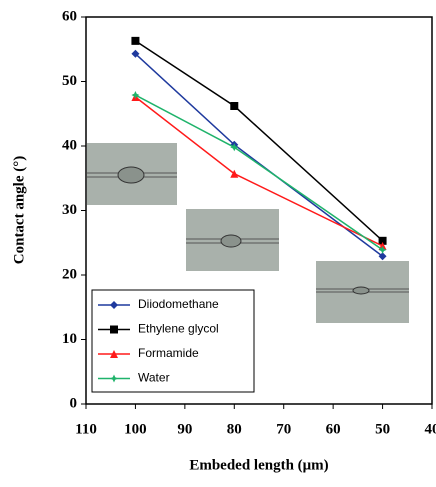  Describe the element at coordinates (135, 429) in the screenshot. I see `x-tick-label: 100` at that location.